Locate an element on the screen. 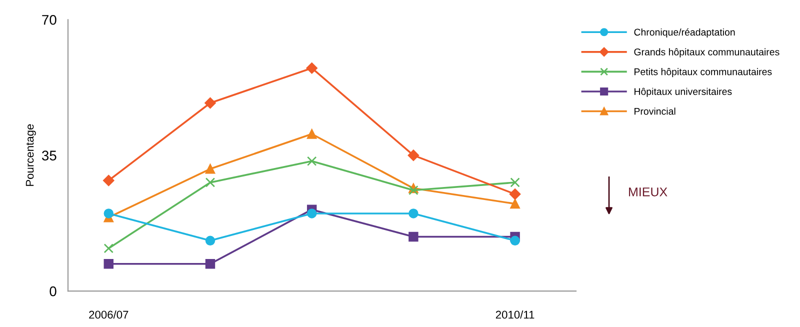 Image resolution: width=800 pixels, height=327 pixels. legend-label: Chronique/réadaptation is located at coordinates (684, 33).